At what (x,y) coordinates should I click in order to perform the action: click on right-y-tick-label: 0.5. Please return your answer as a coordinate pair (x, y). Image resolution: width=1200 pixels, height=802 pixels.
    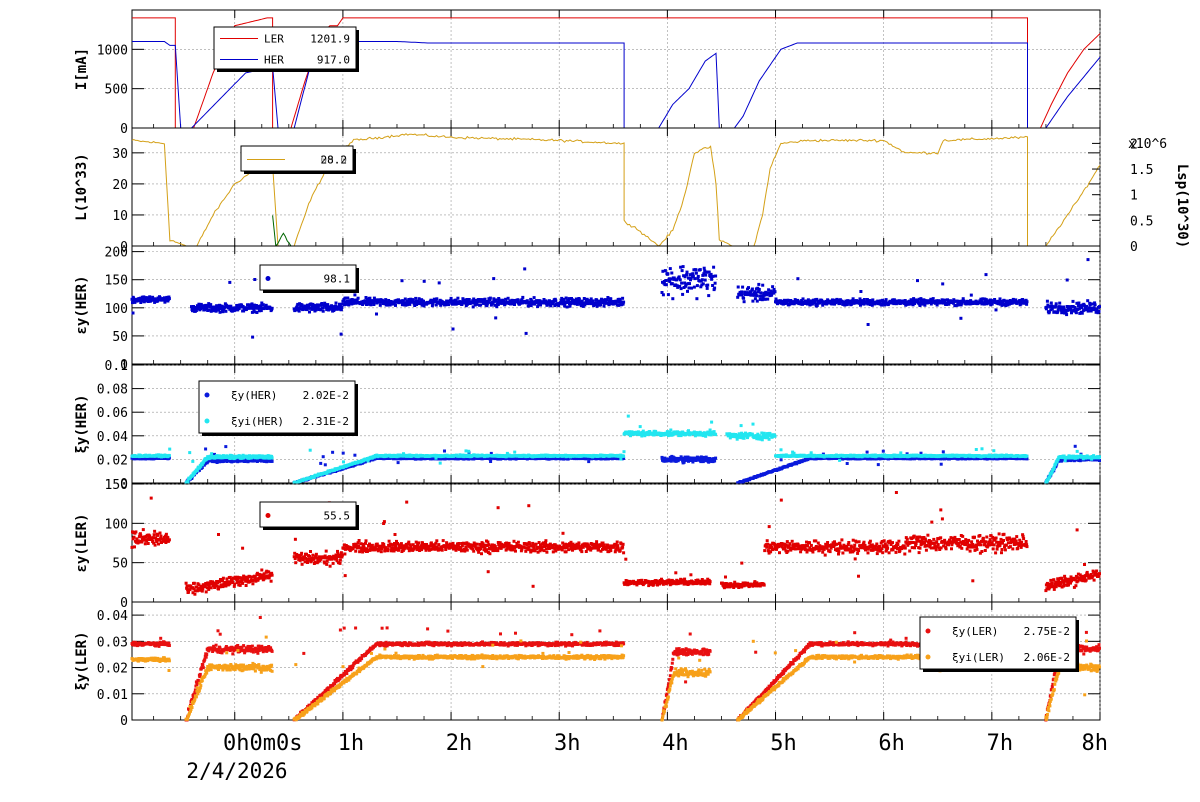
    Looking at the image, I should click on (1141, 221).